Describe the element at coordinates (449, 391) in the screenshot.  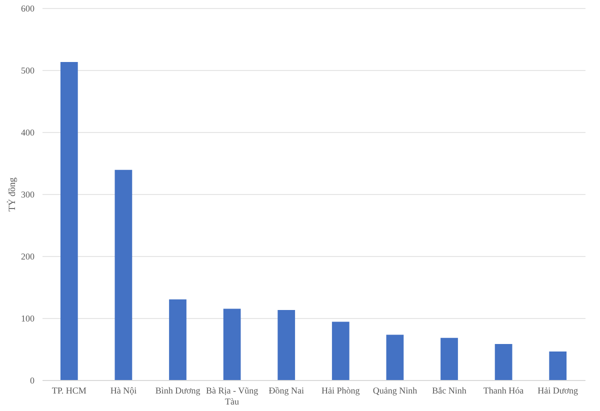
I see `x-tick-label: Bắc Ninh` at that location.